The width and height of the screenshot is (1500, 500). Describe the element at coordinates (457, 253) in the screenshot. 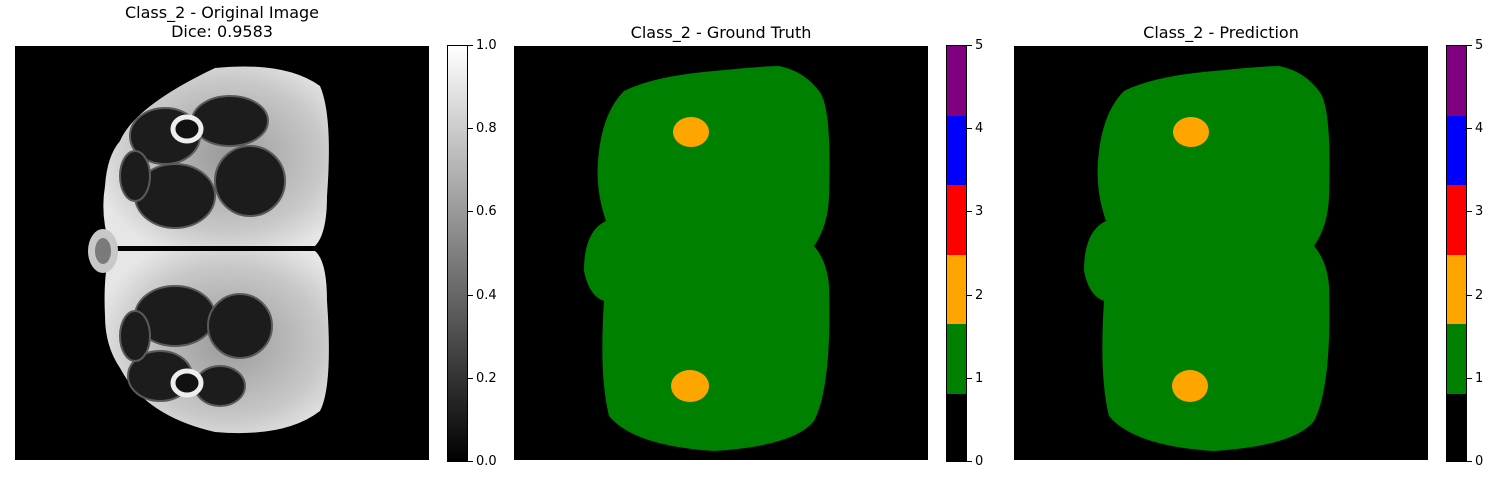

I see `grayscale-colorbar` at that location.